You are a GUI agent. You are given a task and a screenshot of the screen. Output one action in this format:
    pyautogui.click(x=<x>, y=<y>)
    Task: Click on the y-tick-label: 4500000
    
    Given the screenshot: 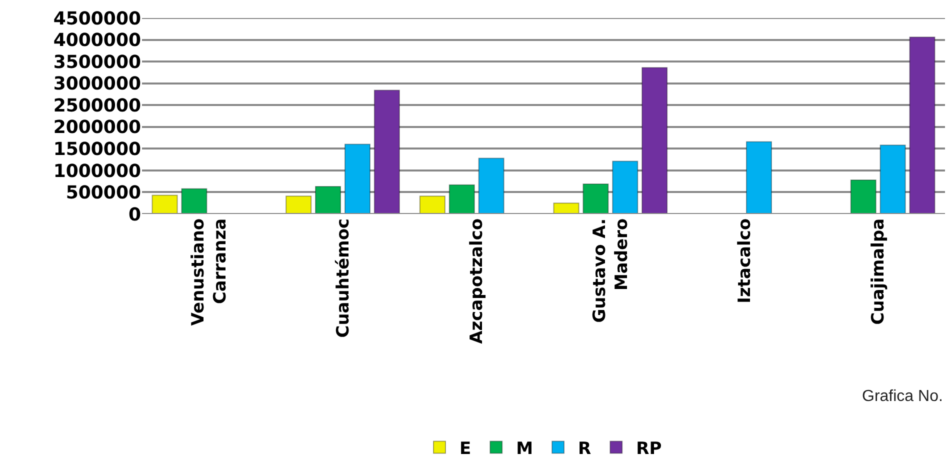 What is the action you would take?
    pyautogui.click(x=97, y=19)
    